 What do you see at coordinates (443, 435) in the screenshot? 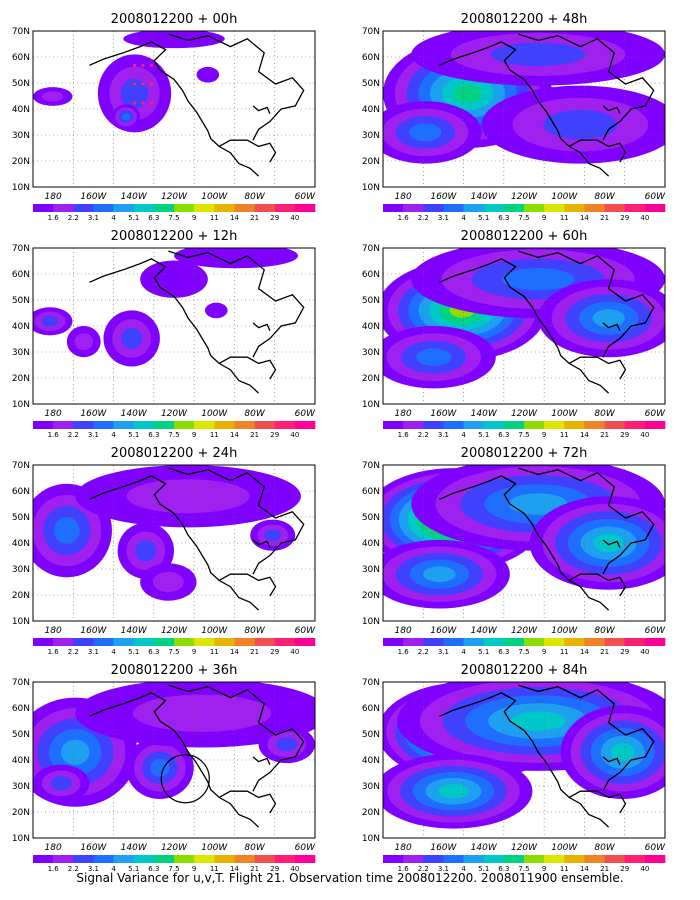
I see `colorbar-label: 3.1` at bounding box center [443, 435].